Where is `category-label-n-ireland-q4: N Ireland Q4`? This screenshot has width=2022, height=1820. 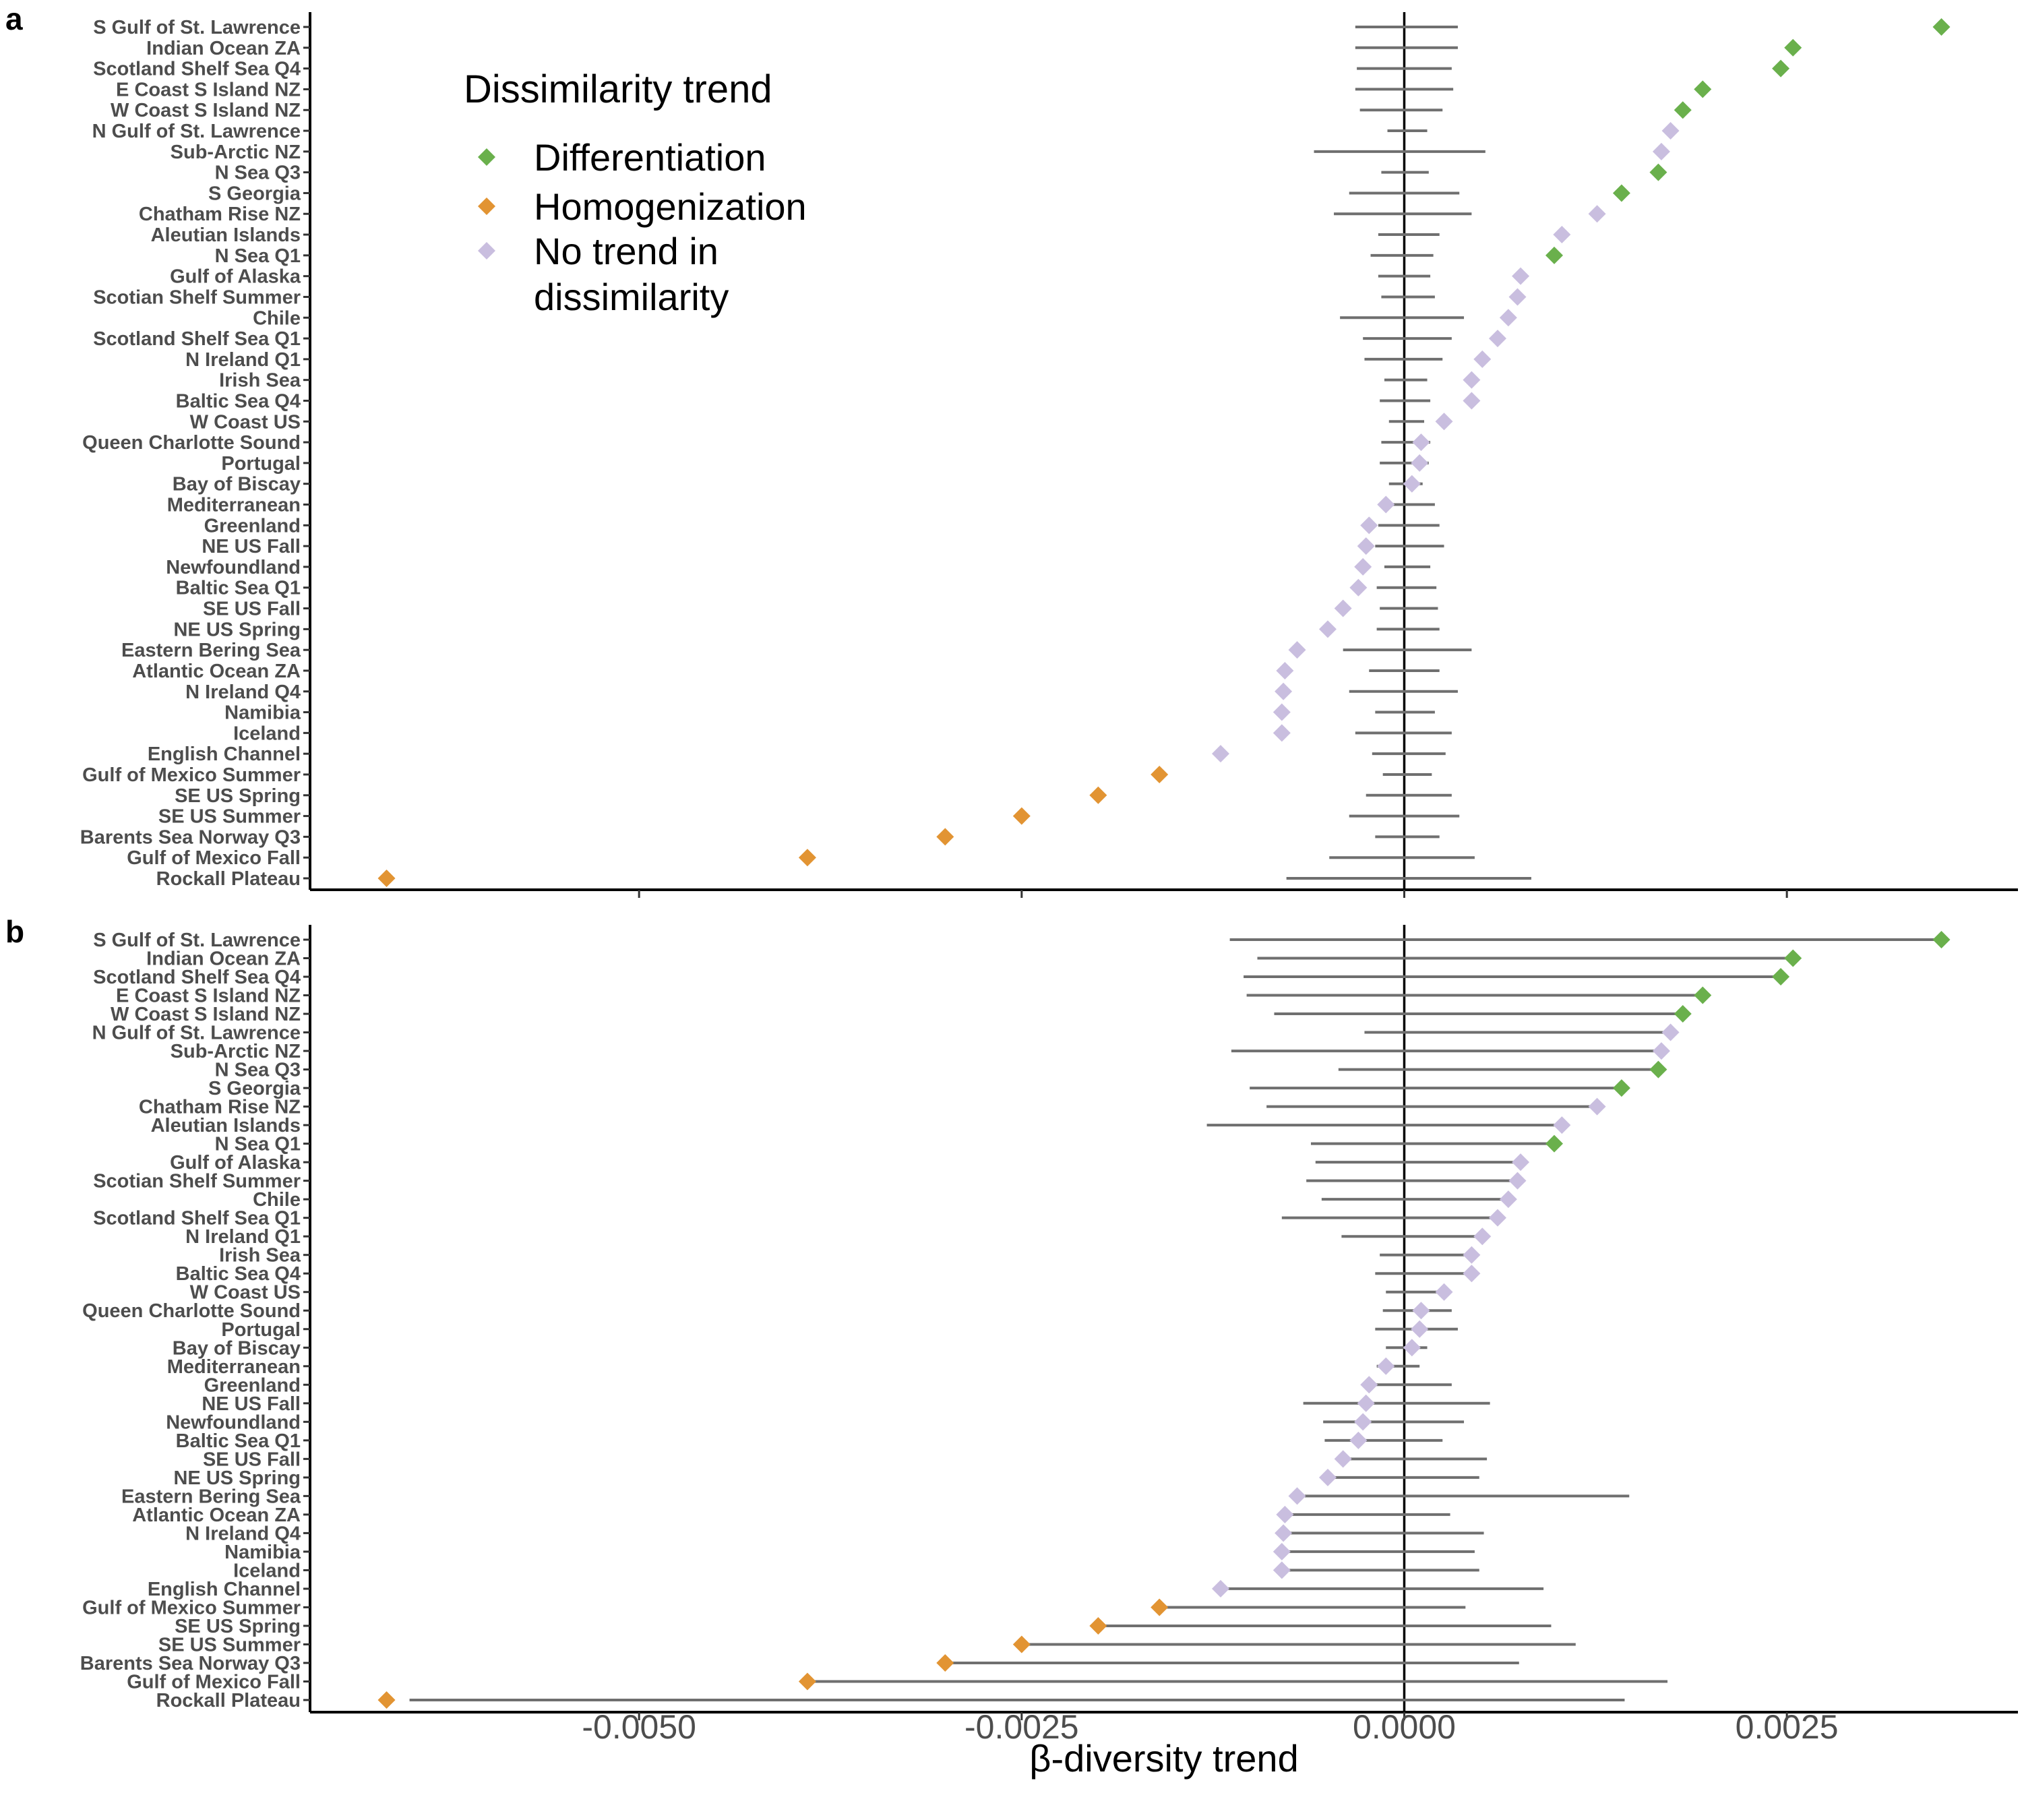
category-label-n-ireland-q4: N Ireland Q4 is located at coordinates (243, 692).